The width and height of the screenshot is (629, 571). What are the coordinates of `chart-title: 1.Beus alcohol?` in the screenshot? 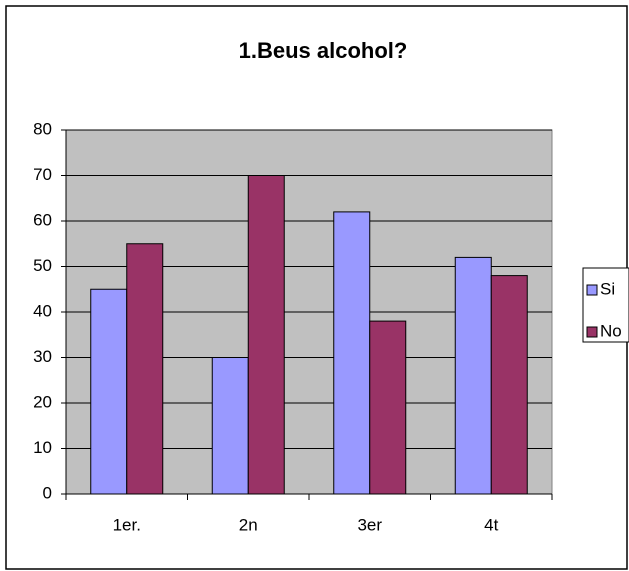 It's located at (323, 50).